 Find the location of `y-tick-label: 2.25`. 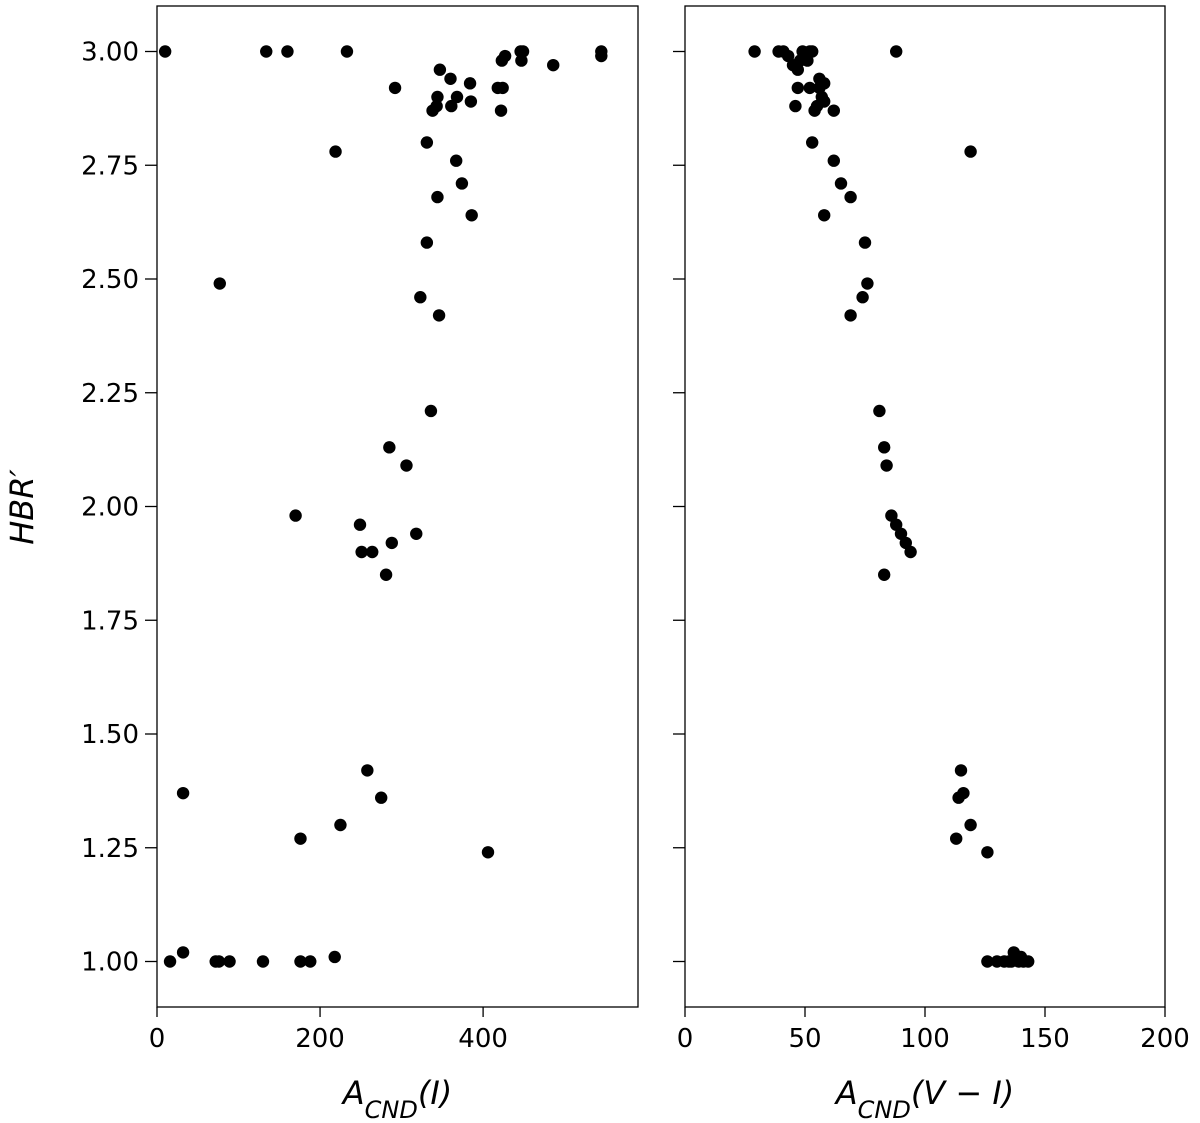

y-tick-label: 2.25 is located at coordinates (110, 394).